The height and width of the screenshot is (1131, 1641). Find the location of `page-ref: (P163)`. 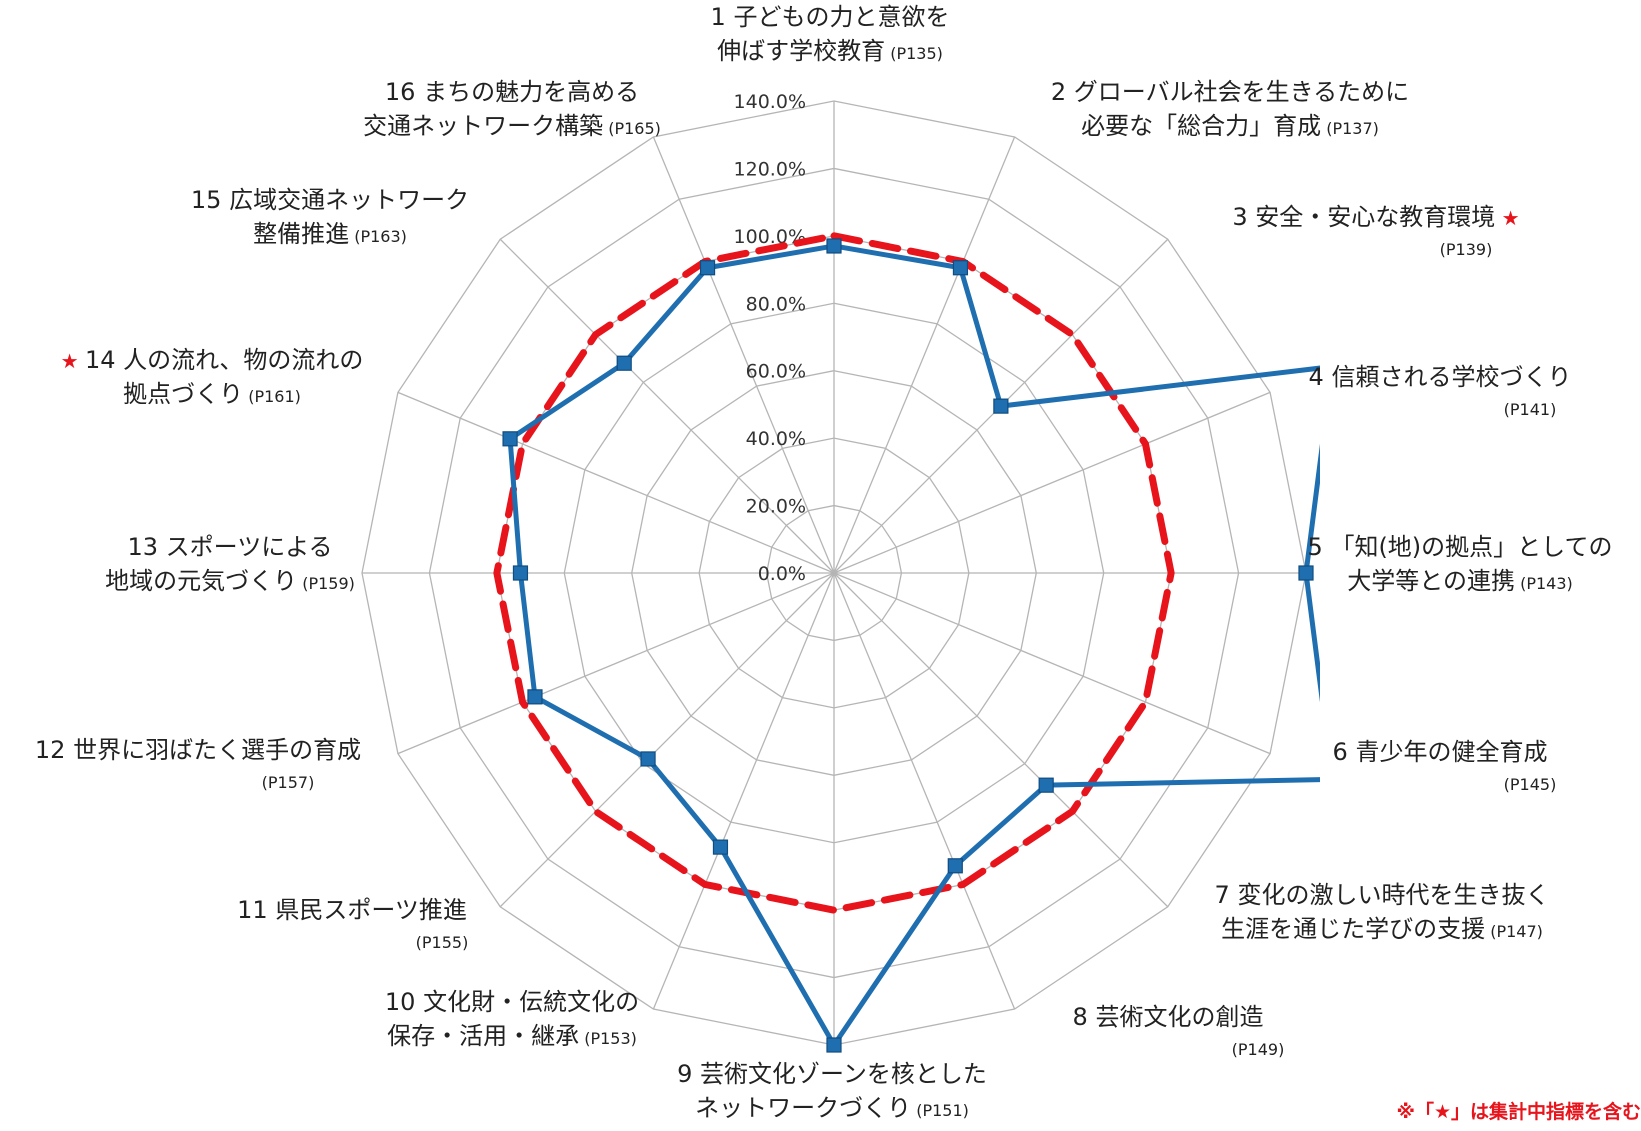

page-ref: (P163) is located at coordinates (378, 236).